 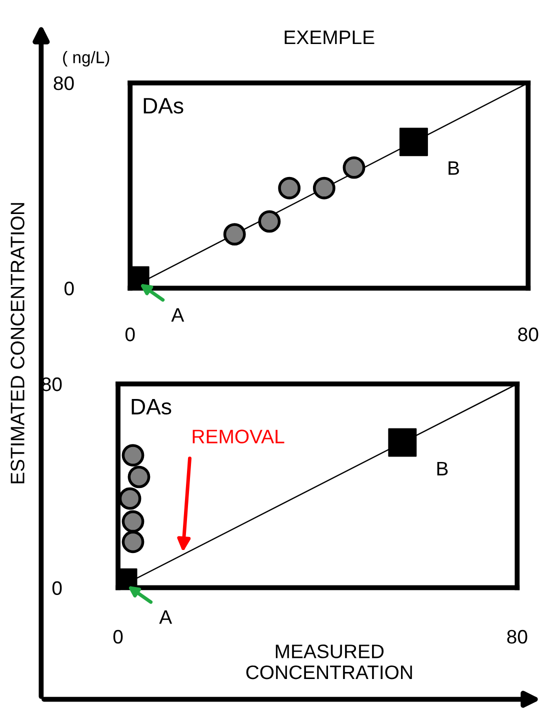 I want to click on x-axis-title: MEASURED CONCENTRATION, so click(x=329, y=662).